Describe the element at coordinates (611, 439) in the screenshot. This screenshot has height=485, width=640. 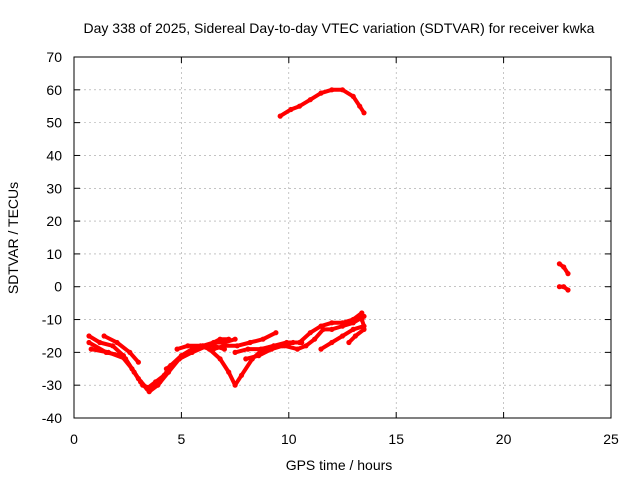
I see `x-tick-label: 25` at that location.